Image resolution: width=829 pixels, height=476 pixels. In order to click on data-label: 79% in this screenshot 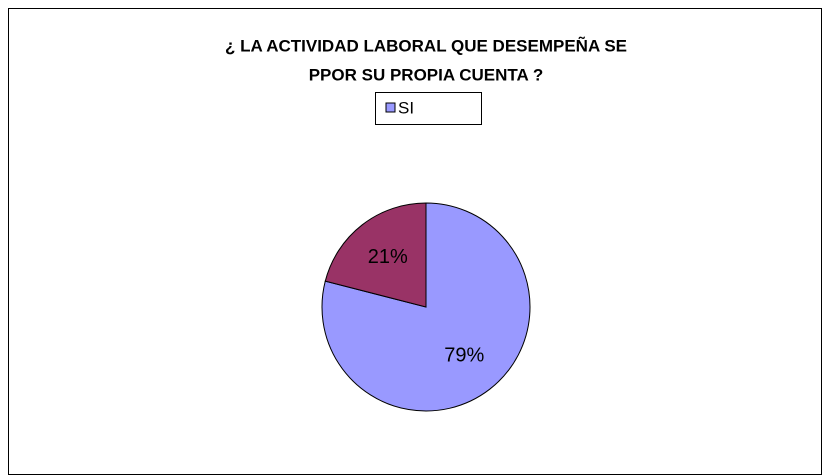, I will do `click(464, 356)`.